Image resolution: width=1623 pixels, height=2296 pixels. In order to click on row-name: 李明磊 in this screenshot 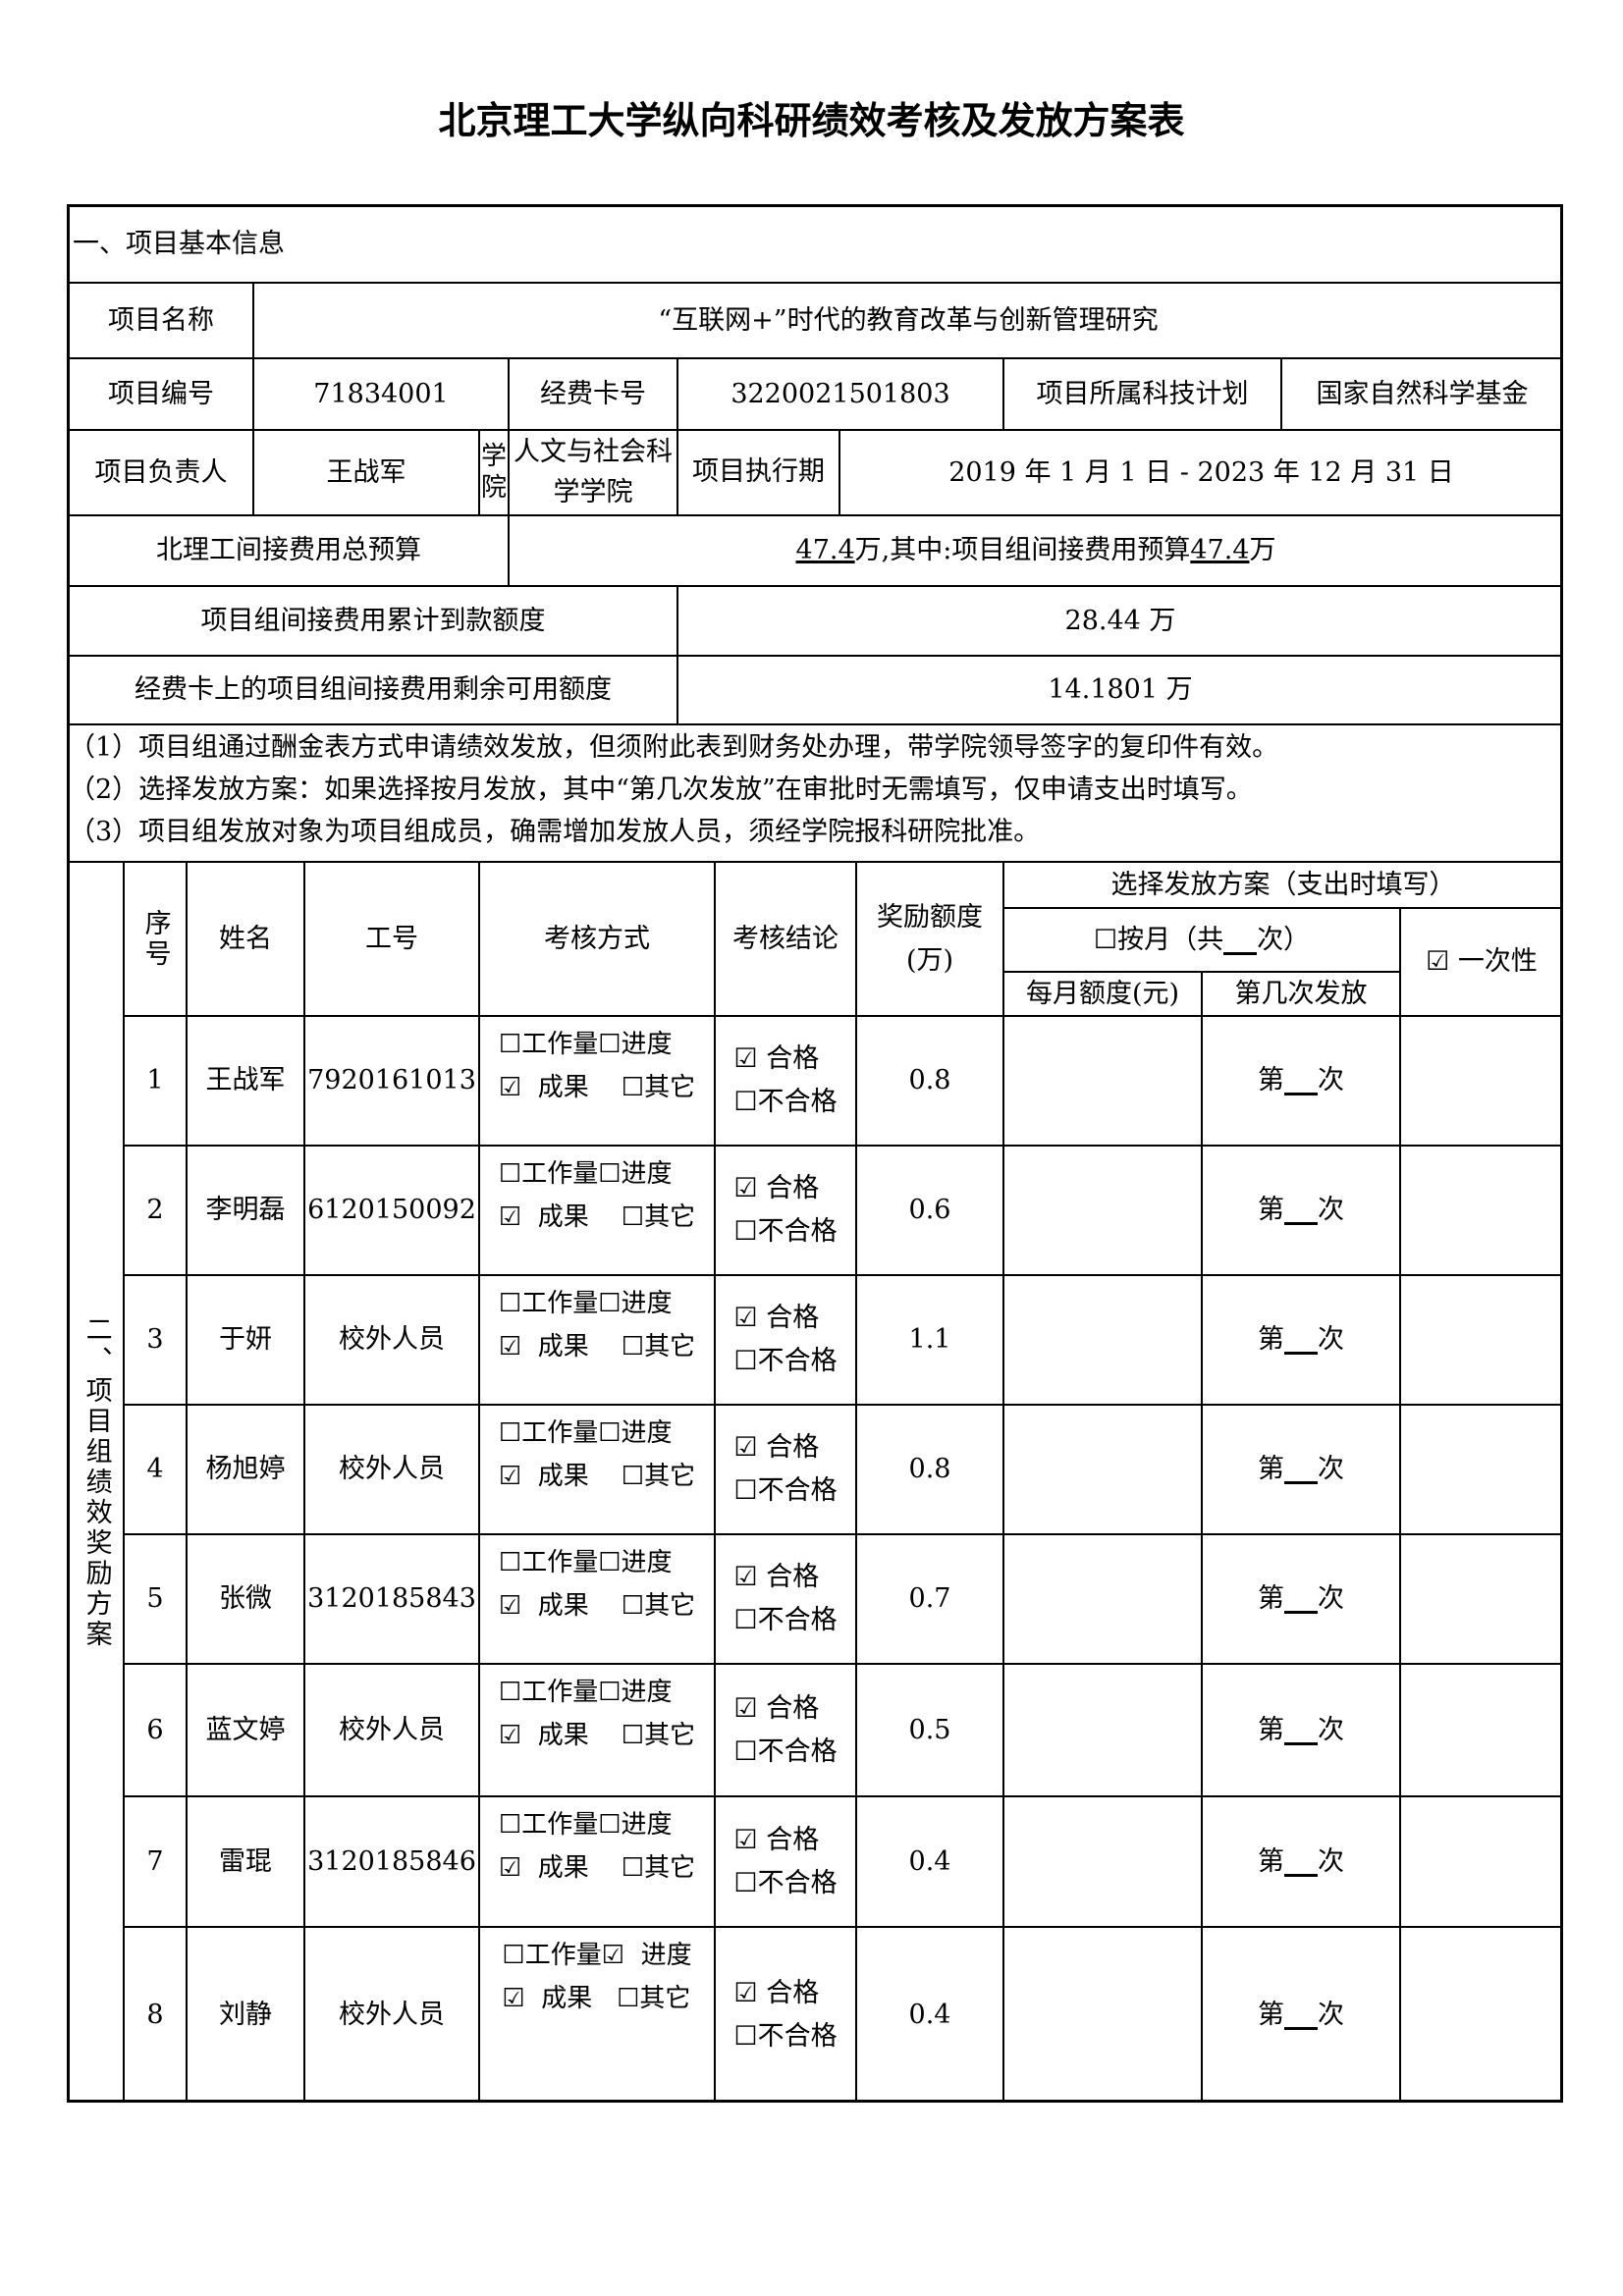, I will do `click(245, 1210)`.